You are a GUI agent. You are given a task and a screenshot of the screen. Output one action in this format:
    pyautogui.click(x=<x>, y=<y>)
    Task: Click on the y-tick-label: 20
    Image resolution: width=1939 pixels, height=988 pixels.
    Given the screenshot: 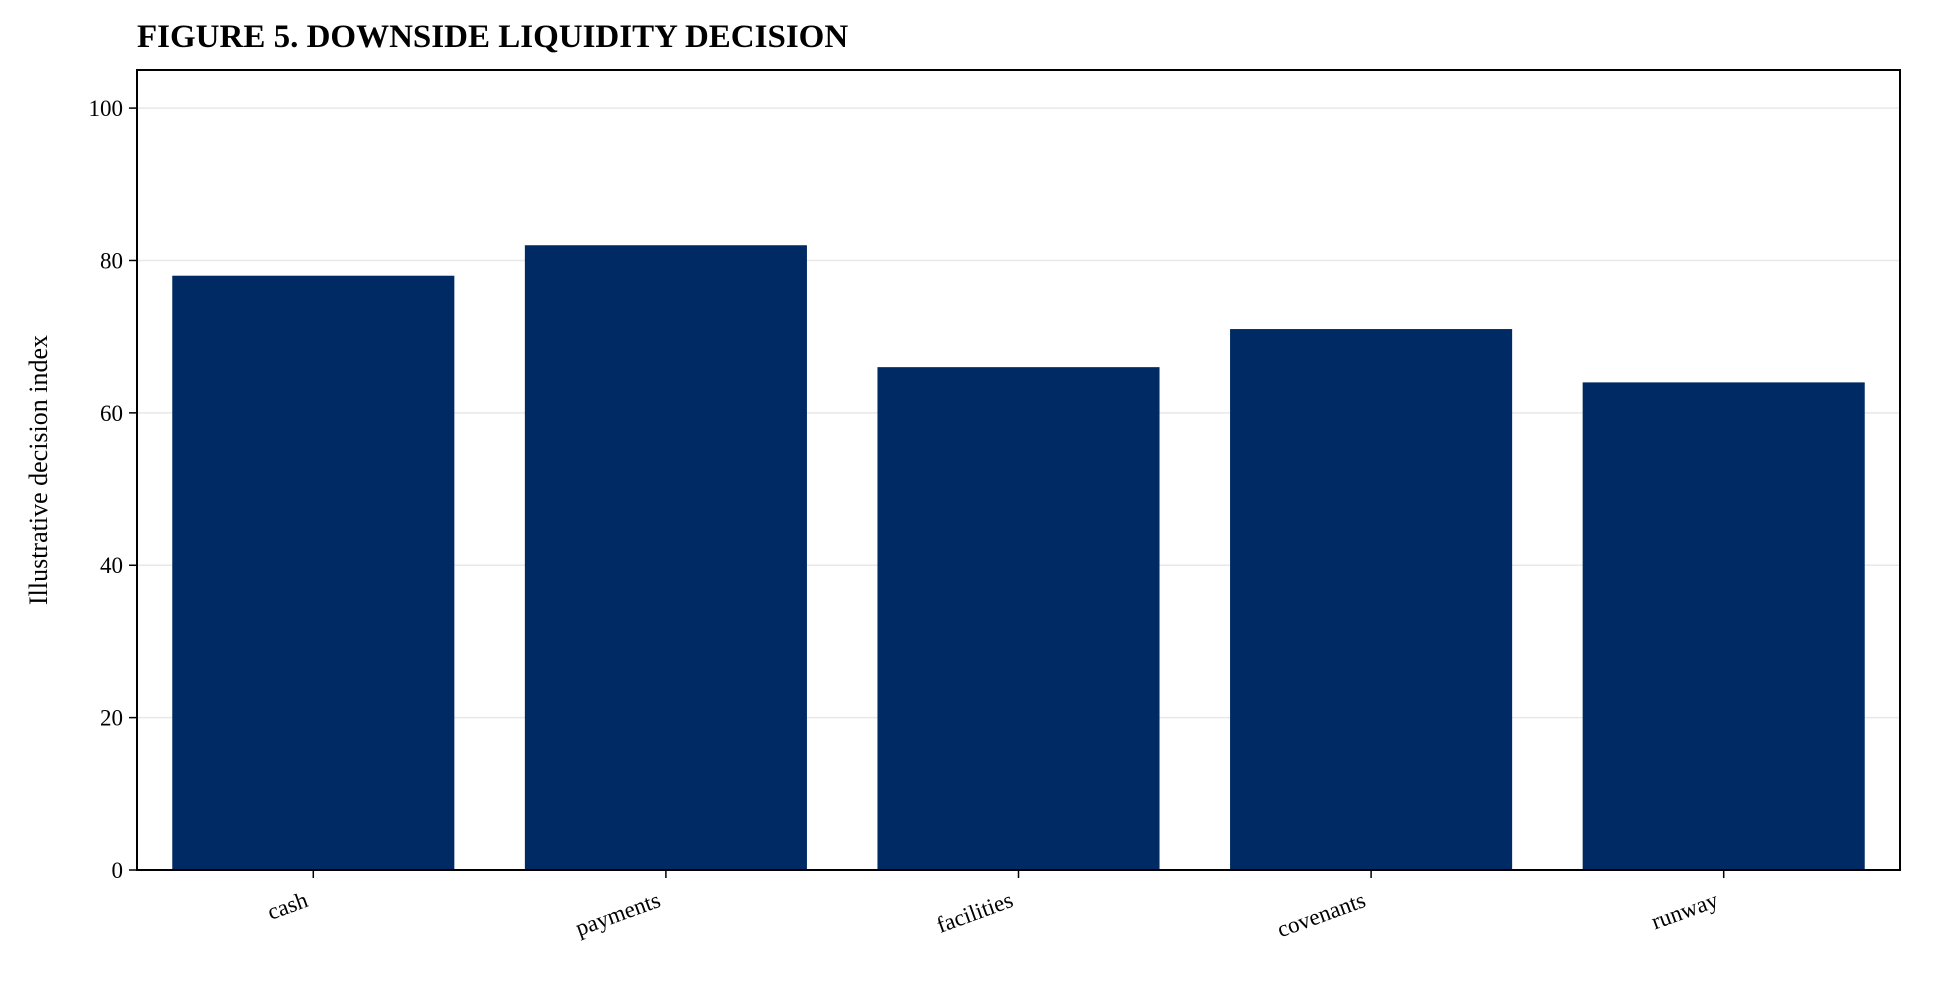 What is the action you would take?
    pyautogui.click(x=111, y=718)
    